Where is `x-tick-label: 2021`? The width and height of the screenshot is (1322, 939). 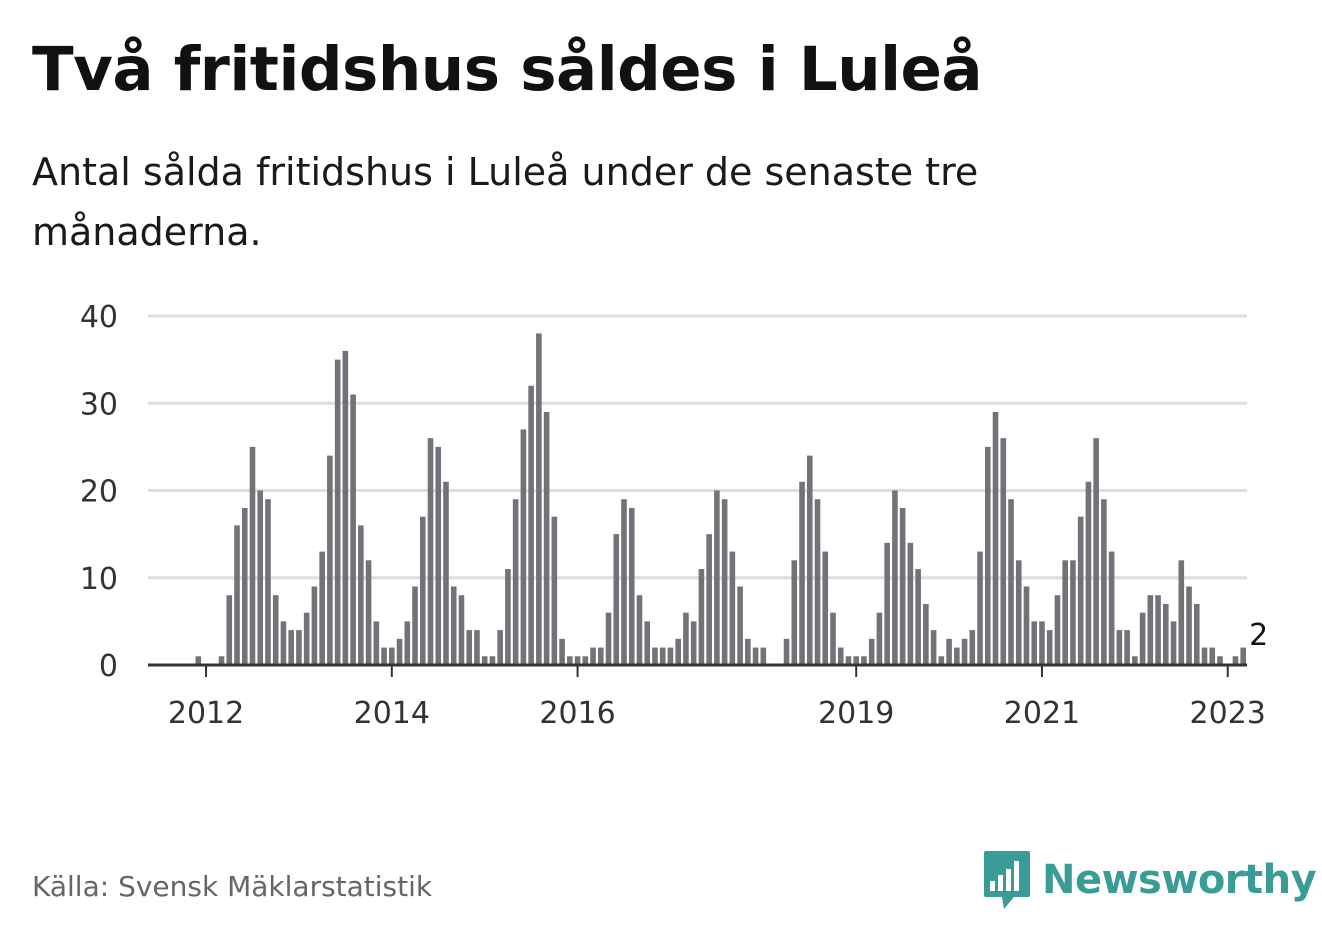
x-tick-label: 2021 is located at coordinates (1042, 713).